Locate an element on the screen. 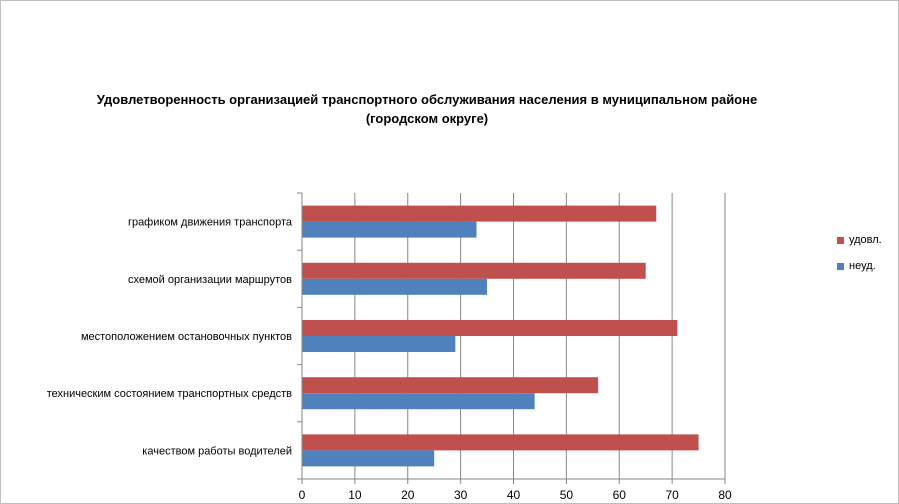 The width and height of the screenshot is (899, 504). category-label-1: схемой организации маршрутов is located at coordinates (210, 280).